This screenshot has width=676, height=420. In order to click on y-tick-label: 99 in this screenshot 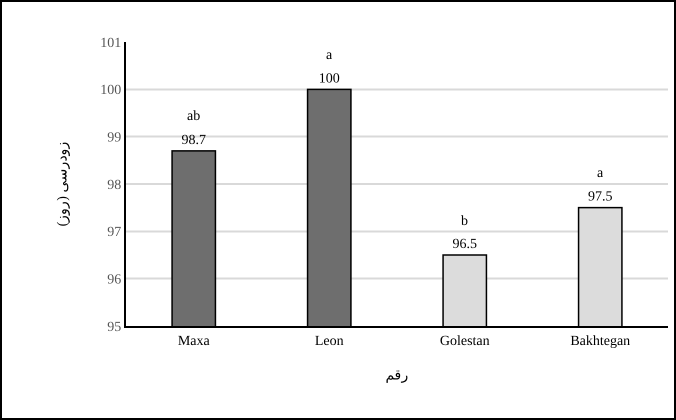, I will do `click(114, 138)`.